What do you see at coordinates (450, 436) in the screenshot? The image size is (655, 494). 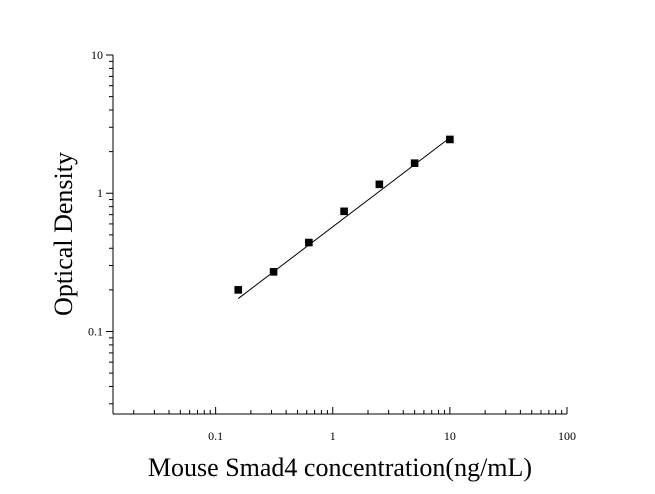 I see `x-tick-label: 10` at bounding box center [450, 436].